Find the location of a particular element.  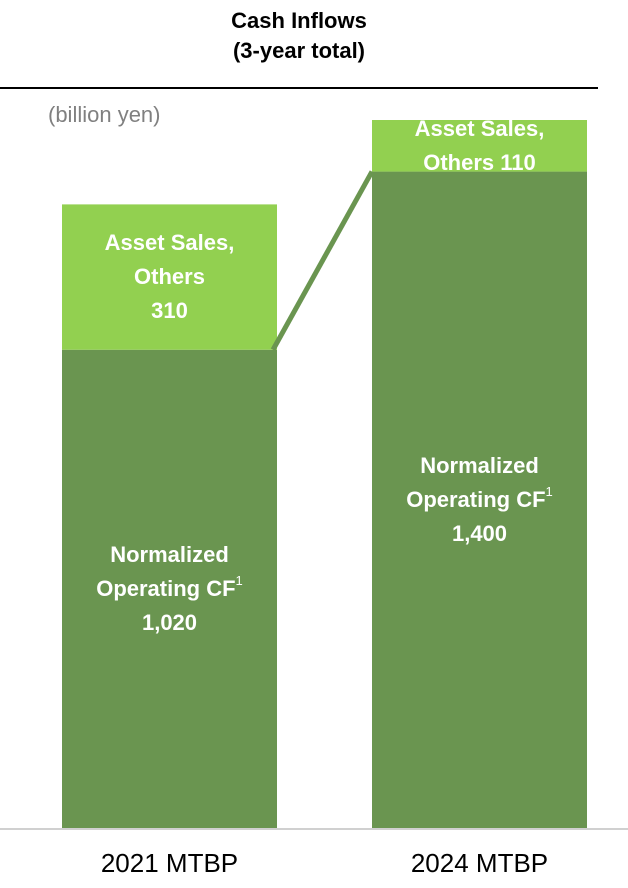

value-label: 1,020 is located at coordinates (169, 622).